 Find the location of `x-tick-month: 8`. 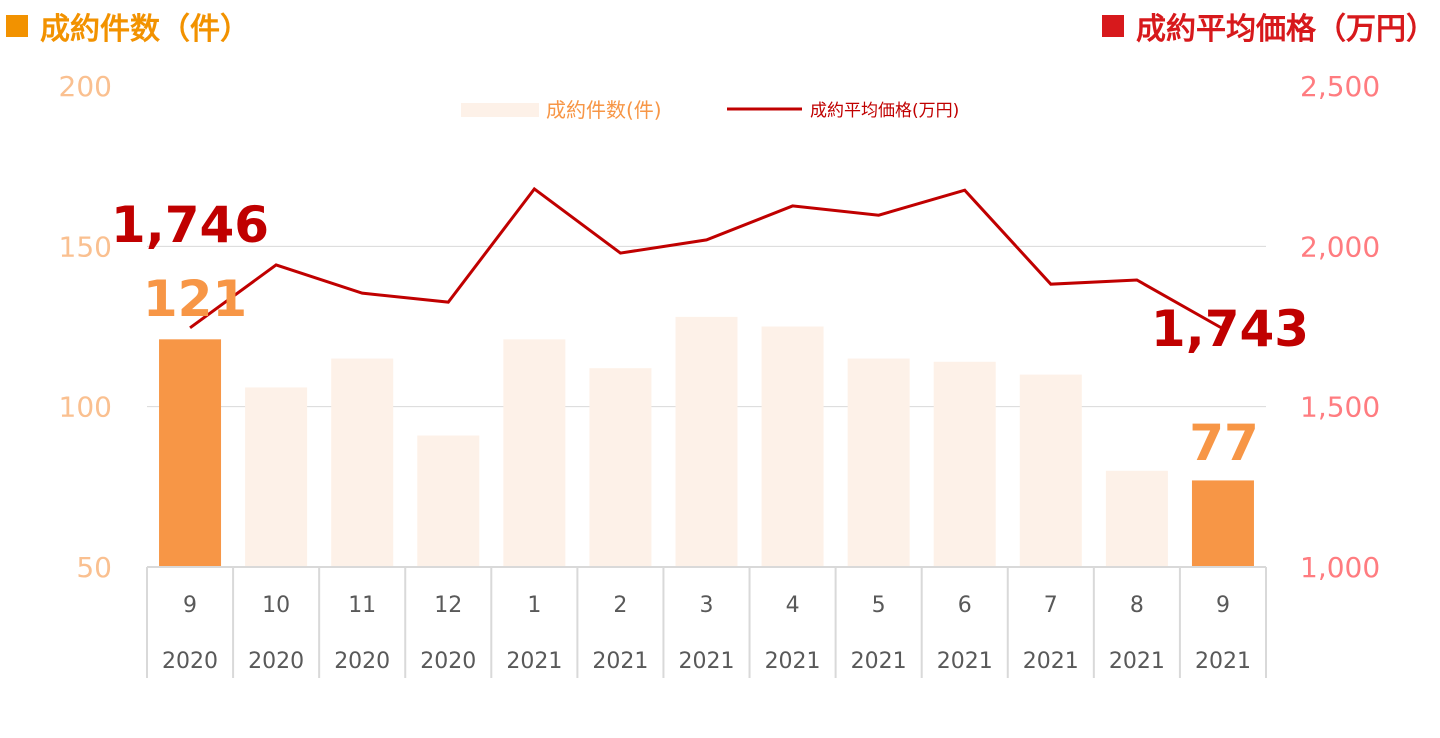

x-tick-month: 8 is located at coordinates (1137, 605).